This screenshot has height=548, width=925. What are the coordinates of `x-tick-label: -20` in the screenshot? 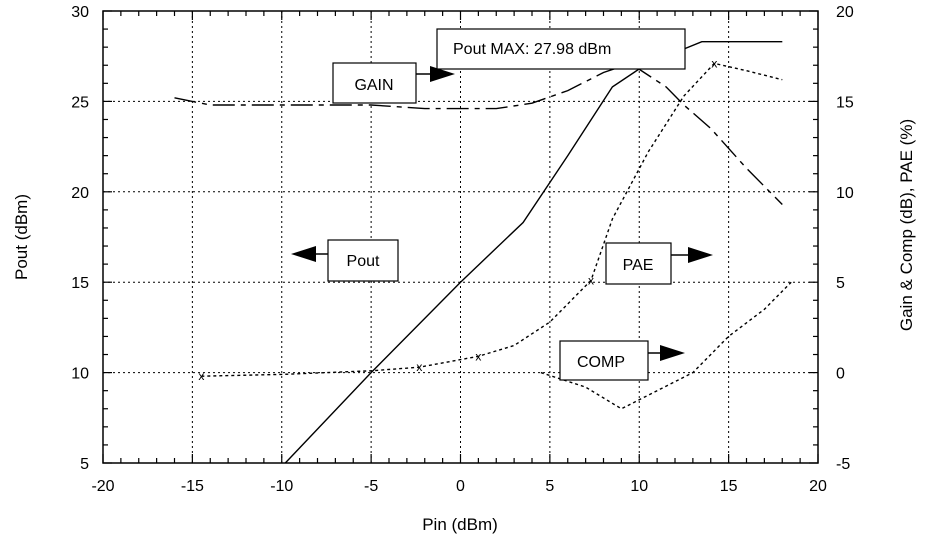 It's located at (102, 486).